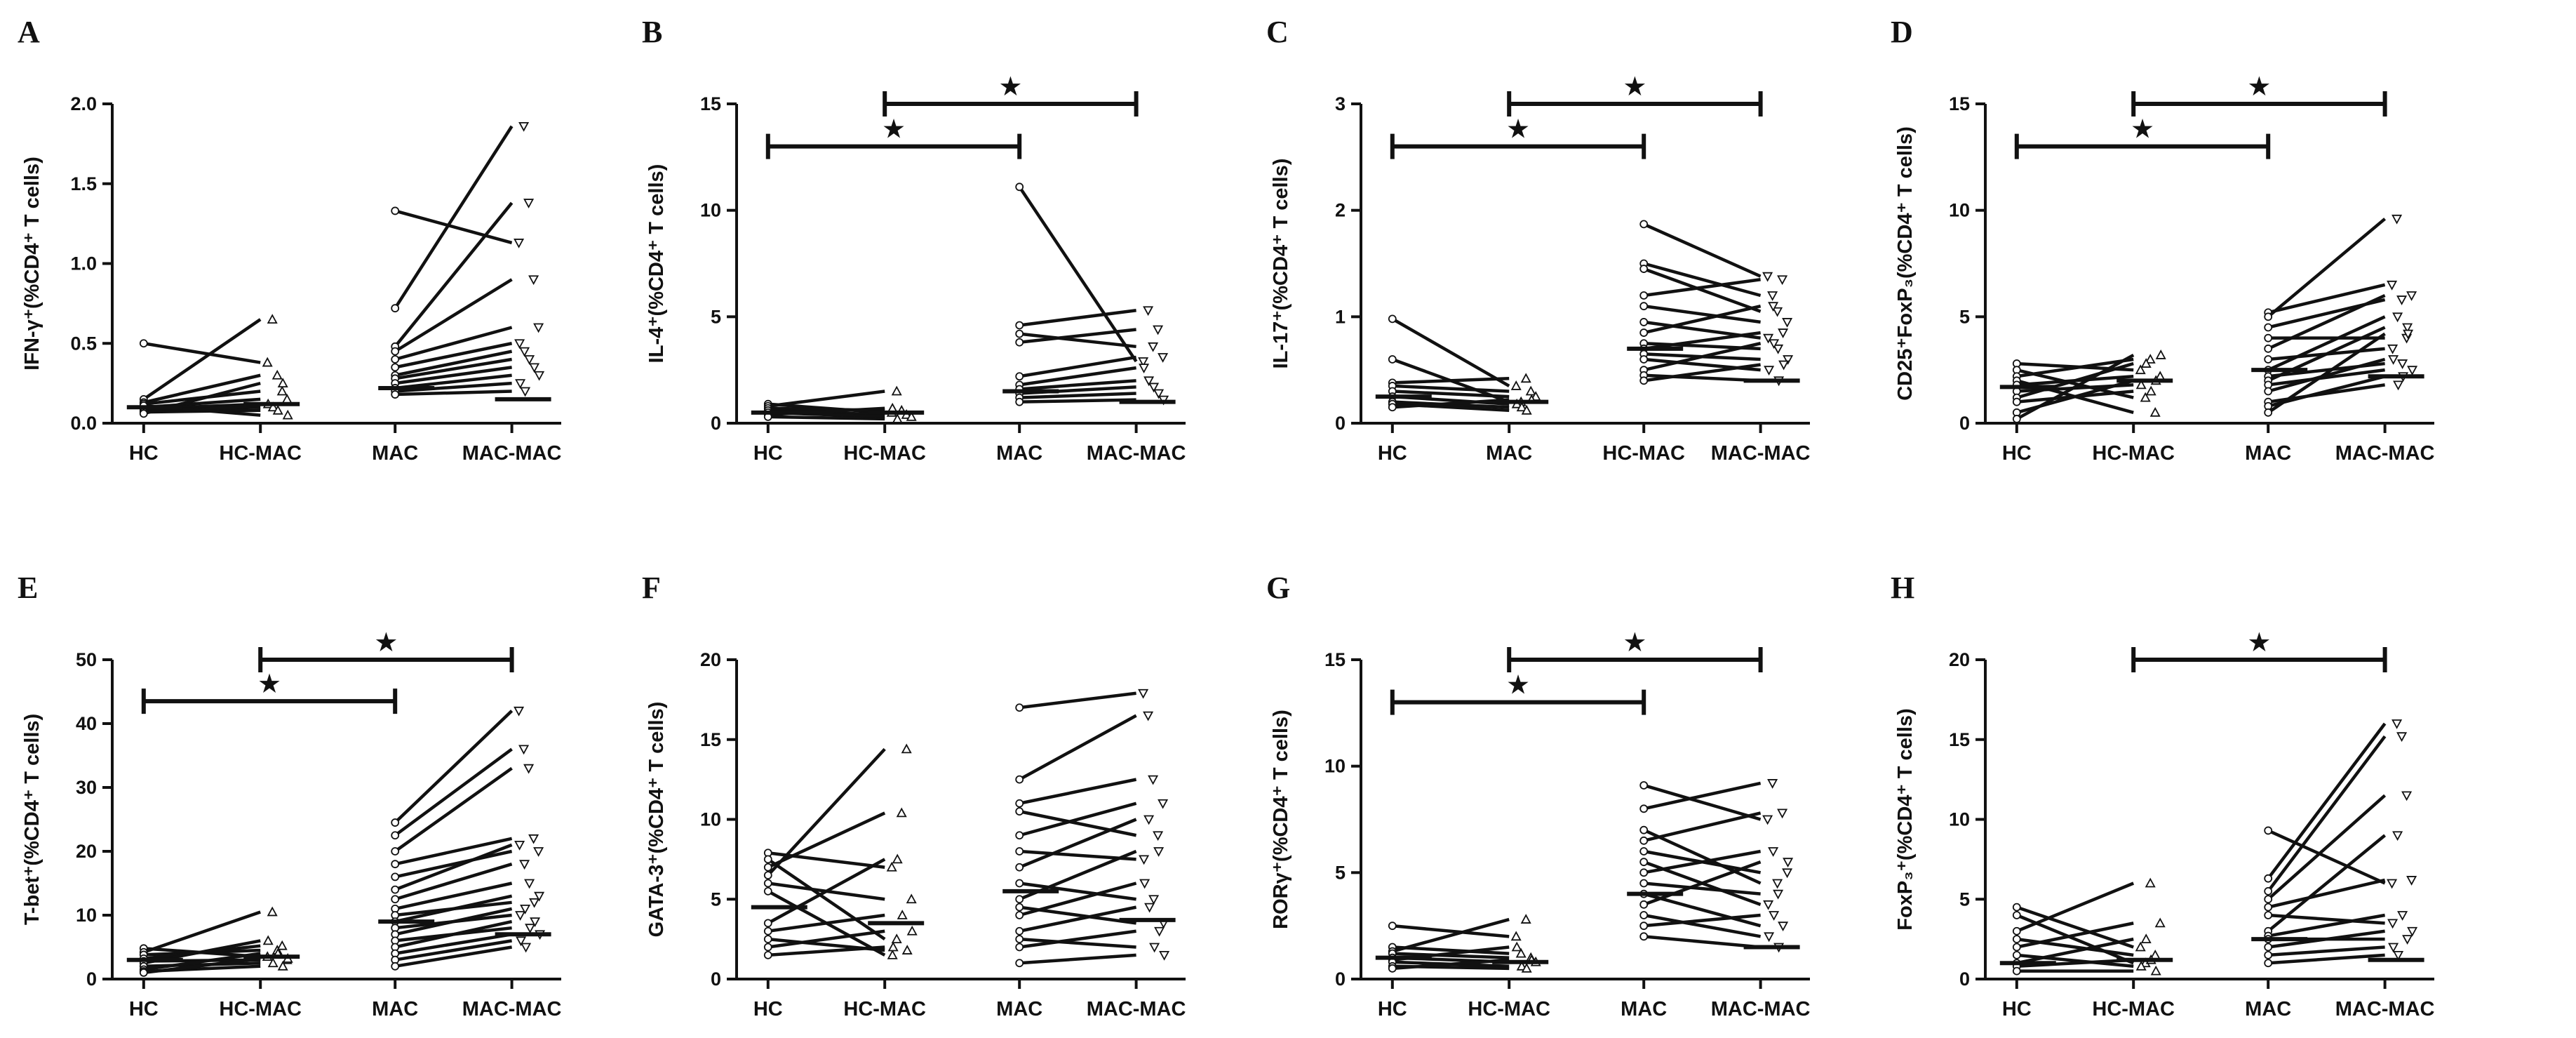 This screenshot has width=2576, height=1038. I want to click on y-tick-label: 20, so click(1960, 659).